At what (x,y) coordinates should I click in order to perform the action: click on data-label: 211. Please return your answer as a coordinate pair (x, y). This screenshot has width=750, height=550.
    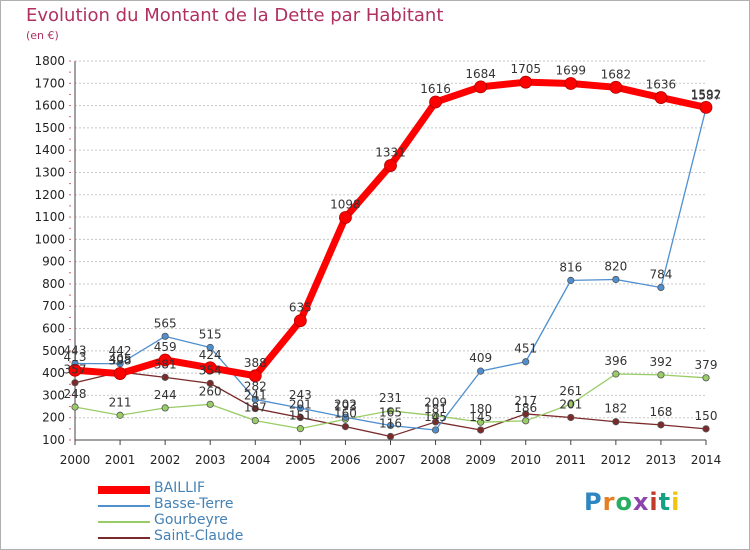
    Looking at the image, I should click on (120, 402).